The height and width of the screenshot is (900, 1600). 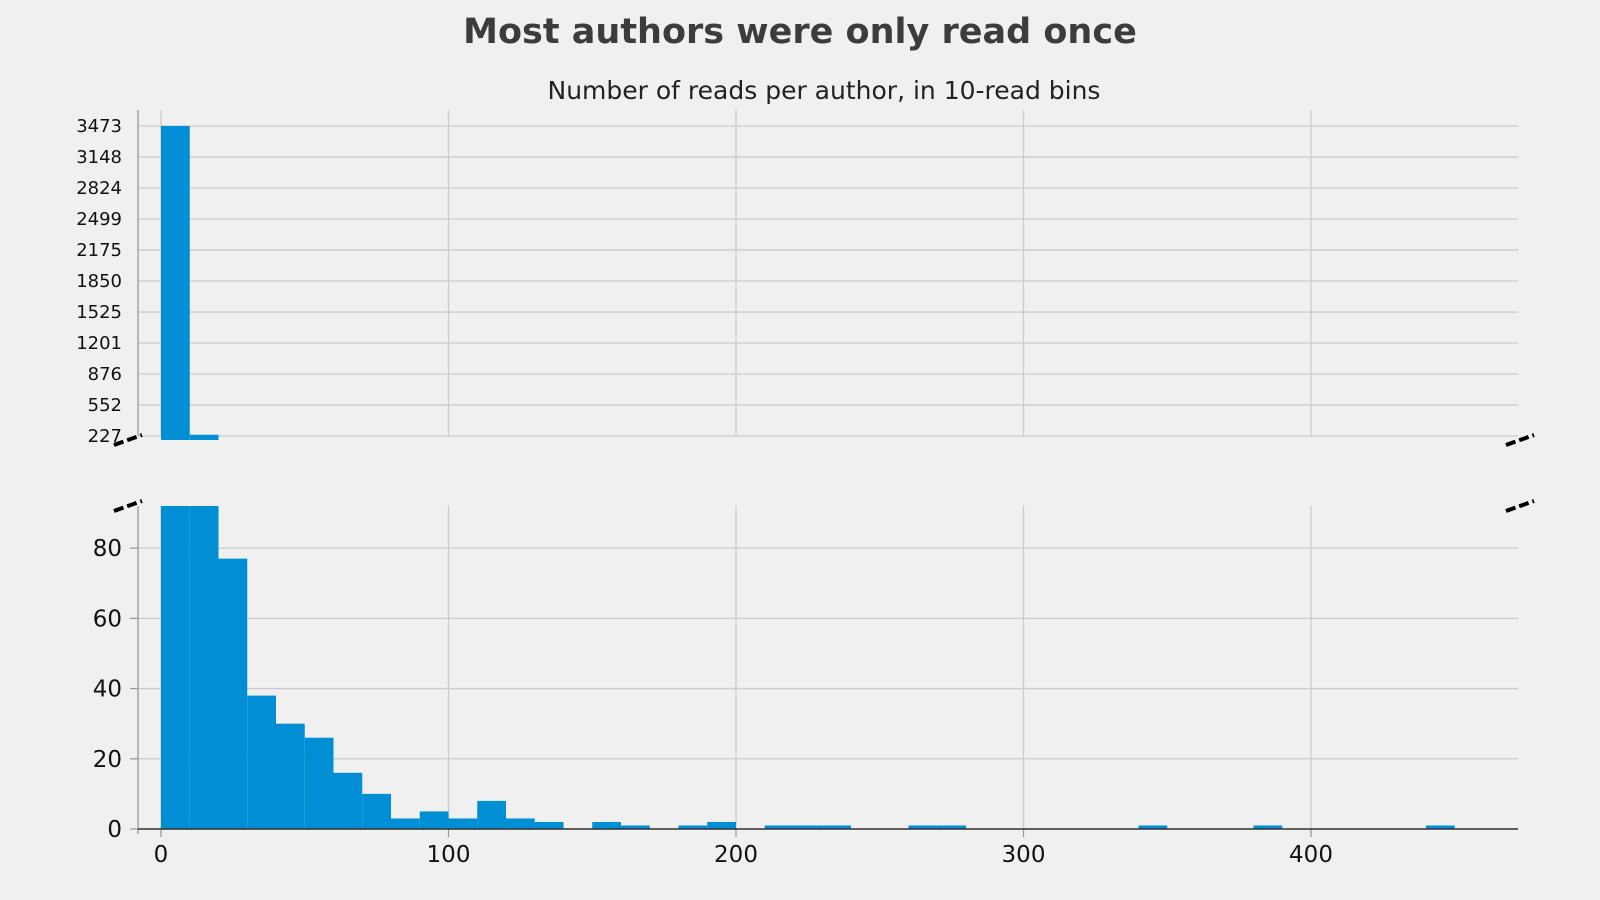 I want to click on chart-title: Most authors were only read once, so click(x=800, y=32).